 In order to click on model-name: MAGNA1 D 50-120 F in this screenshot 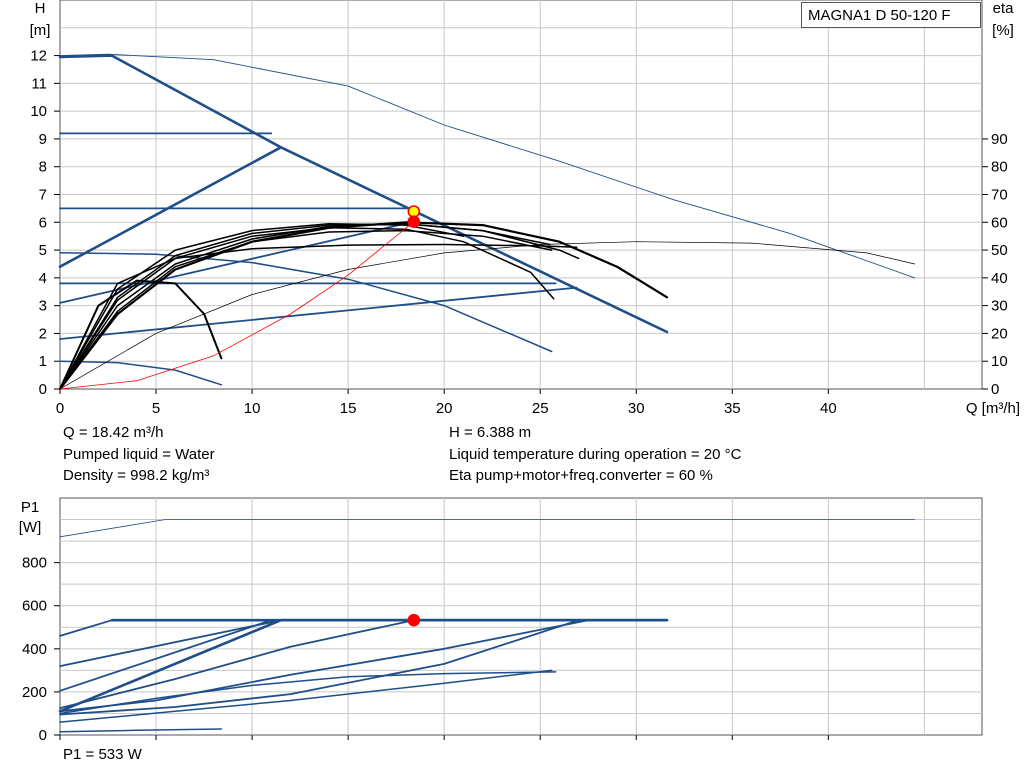, I will do `click(879, 15)`.